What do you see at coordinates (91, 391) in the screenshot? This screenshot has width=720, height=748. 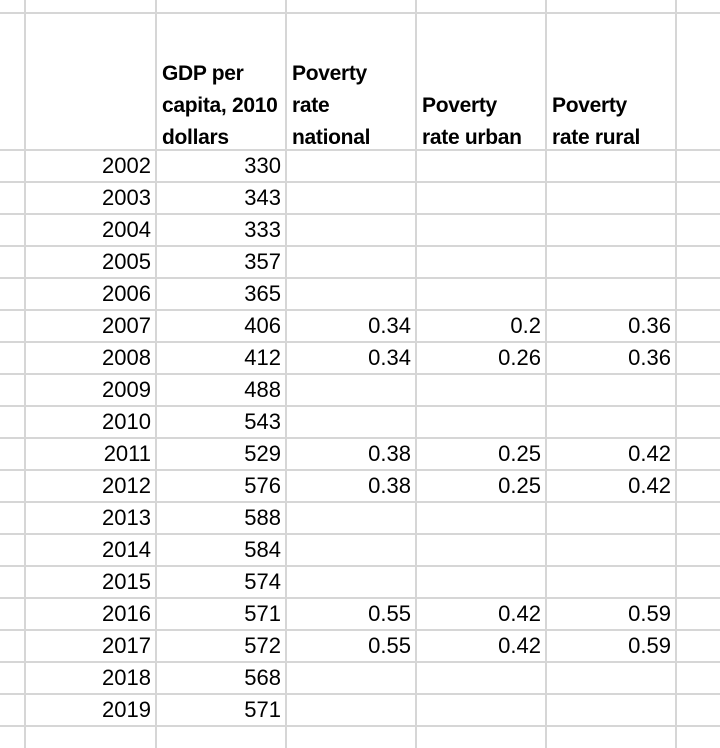 I see `year-cell: 2009` at bounding box center [91, 391].